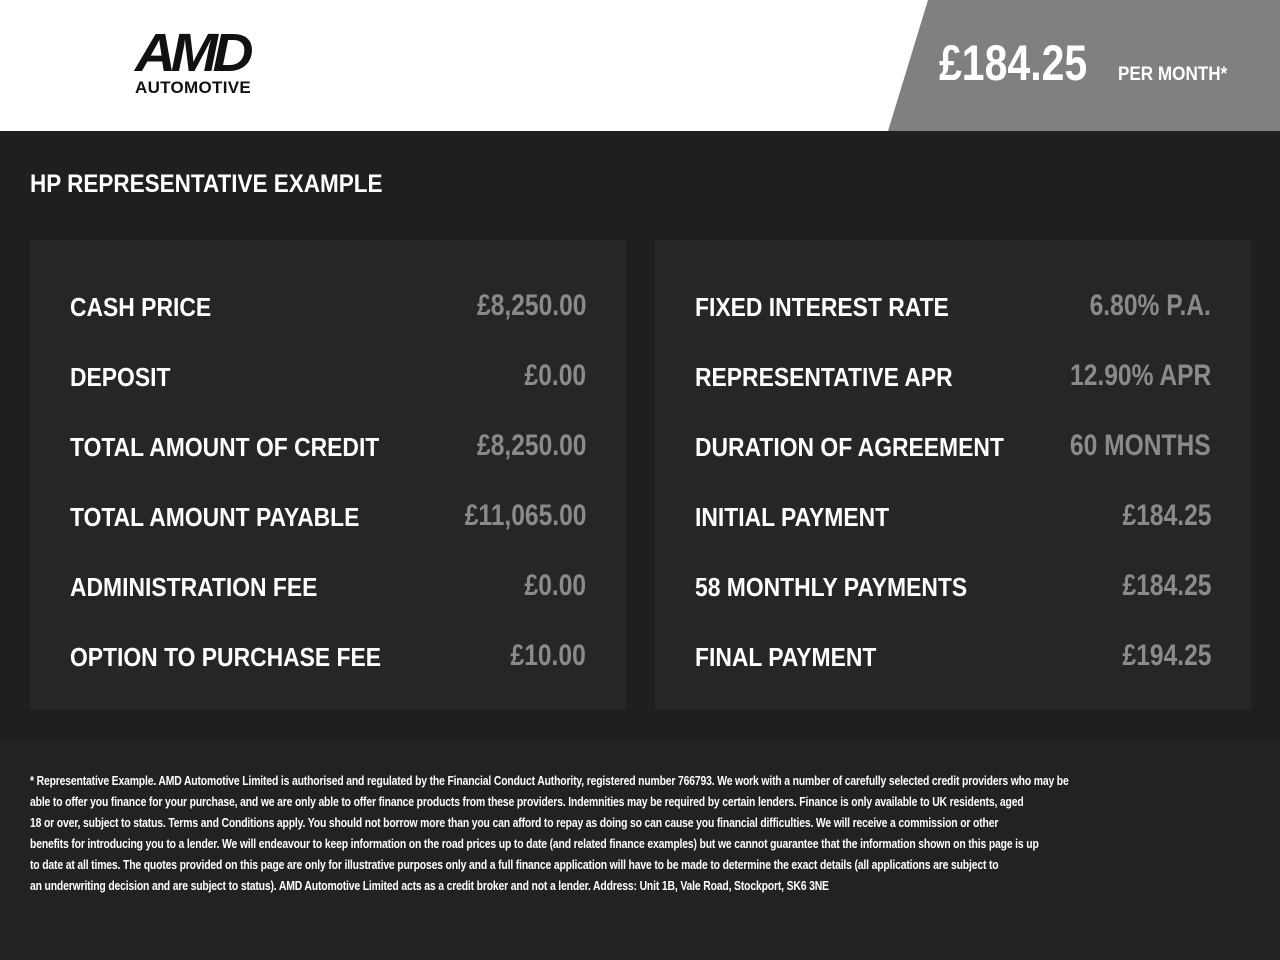  I want to click on finance-row: 58 MONTHLY PAYMENTS £184.25, so click(953, 590).